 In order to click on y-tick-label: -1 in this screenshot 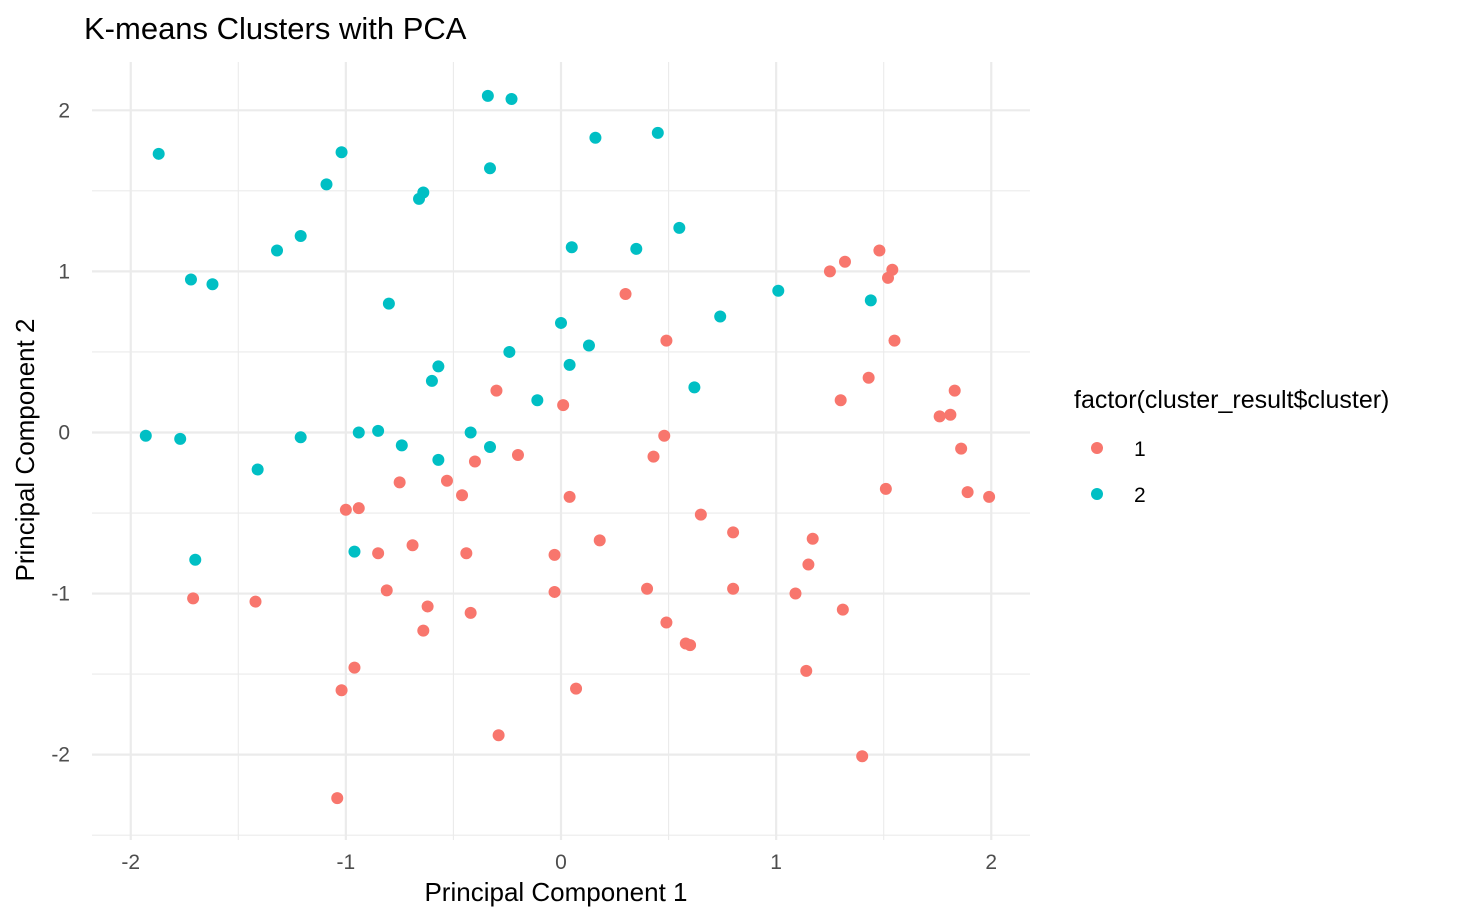, I will do `click(60, 594)`.